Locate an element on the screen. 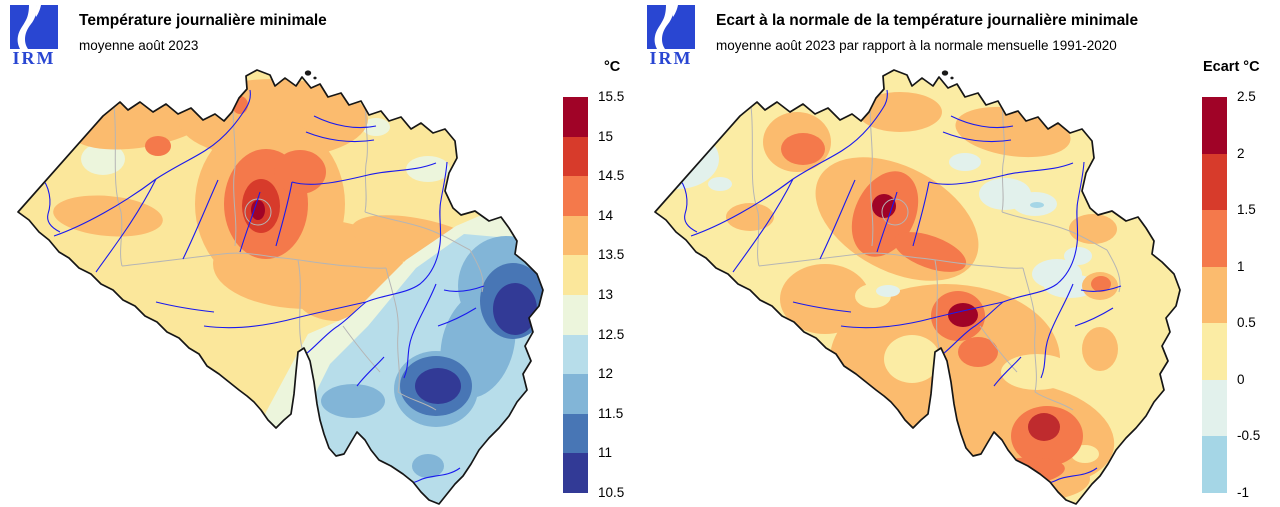 This screenshot has height=507, width=1280. colorbar-tick-label: 0 is located at coordinates (1241, 379).